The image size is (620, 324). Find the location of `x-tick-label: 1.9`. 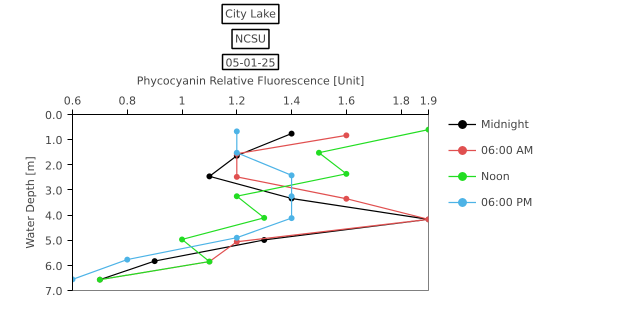

x-tick-label: 1.9 is located at coordinates (429, 101).